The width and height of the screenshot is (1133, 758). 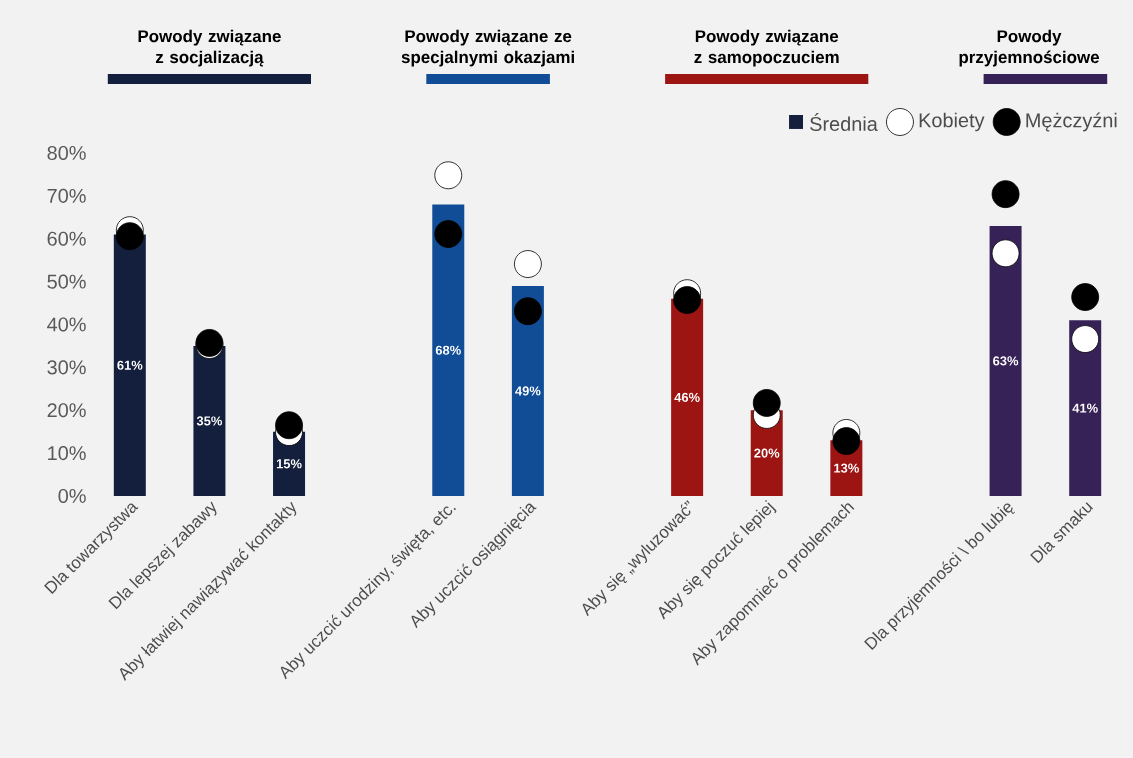 I want to click on y-tick-label: 60%, so click(x=66, y=238).